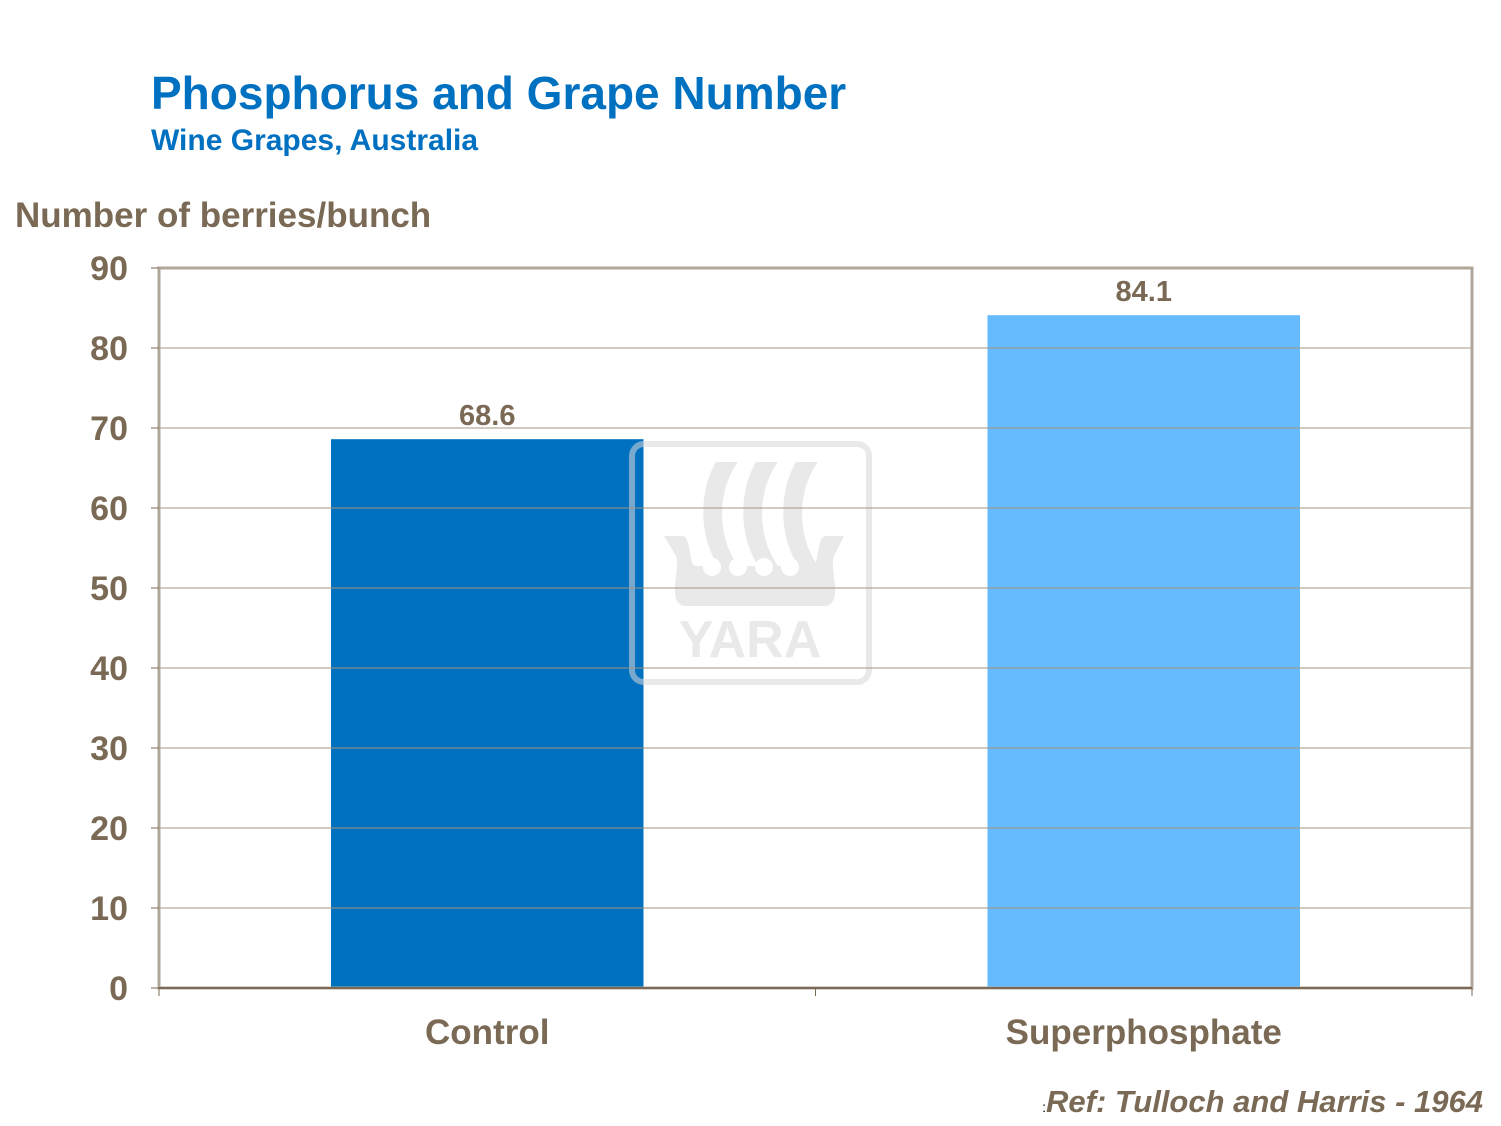 The height and width of the screenshot is (1126, 1501). What do you see at coordinates (315, 140) in the screenshot?
I see `chart-subtitle: Wine Grapes, Australia` at bounding box center [315, 140].